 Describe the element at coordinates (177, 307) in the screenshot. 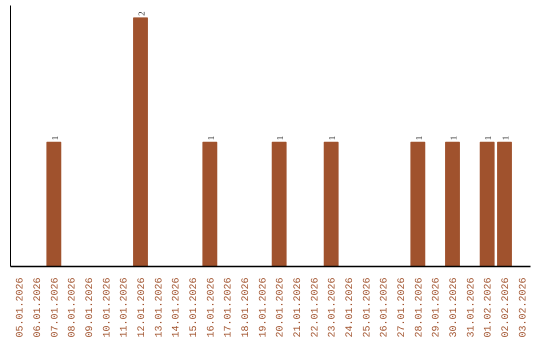

I see `x-tick-label: 14.01.2026` at that location.